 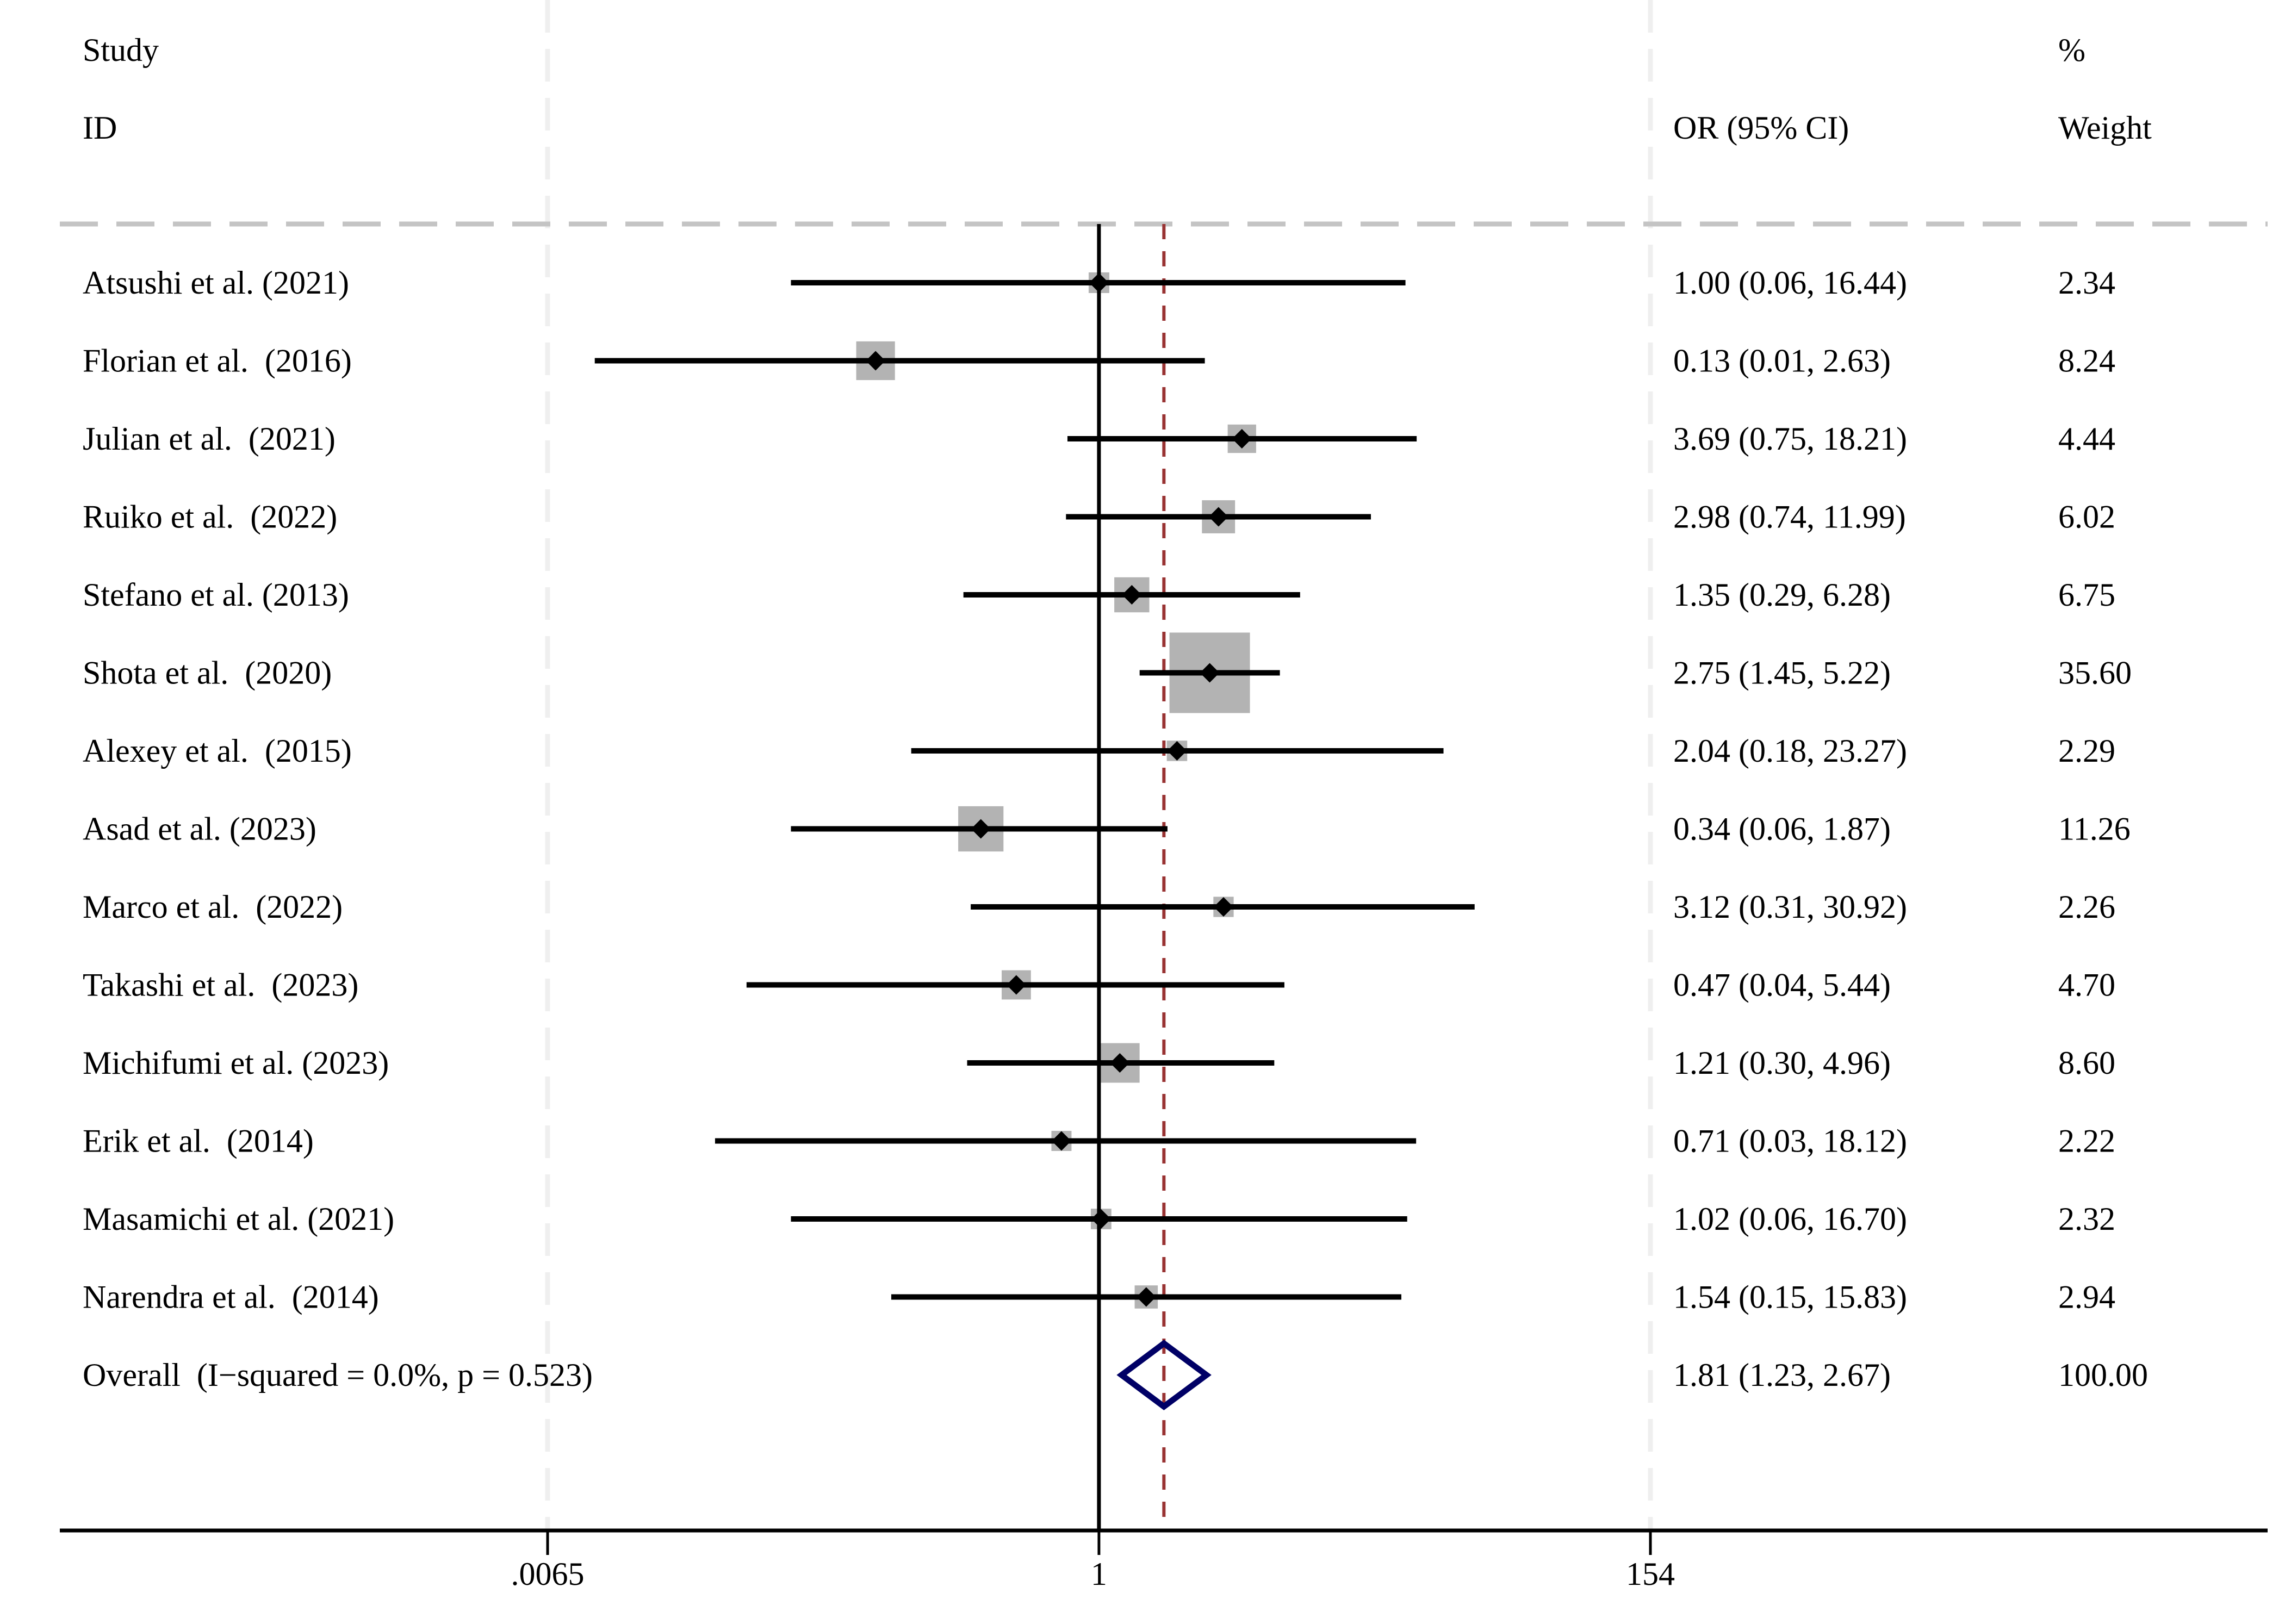 I want to click on x-tick-label: 1, so click(x=1099, y=1574).